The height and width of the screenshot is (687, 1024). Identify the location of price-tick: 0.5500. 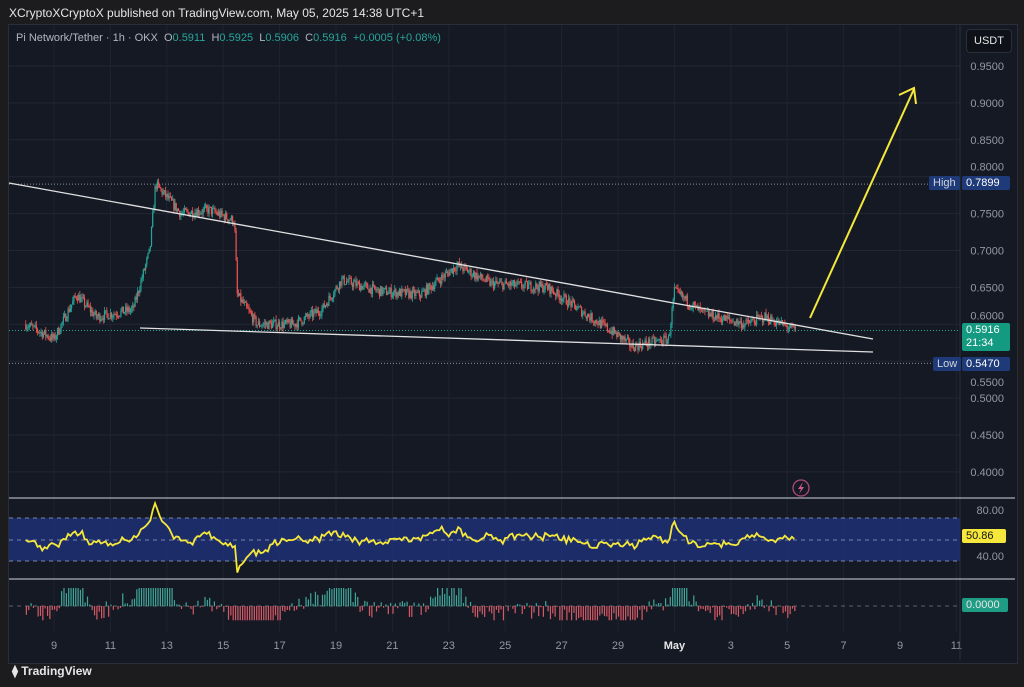
(987, 383).